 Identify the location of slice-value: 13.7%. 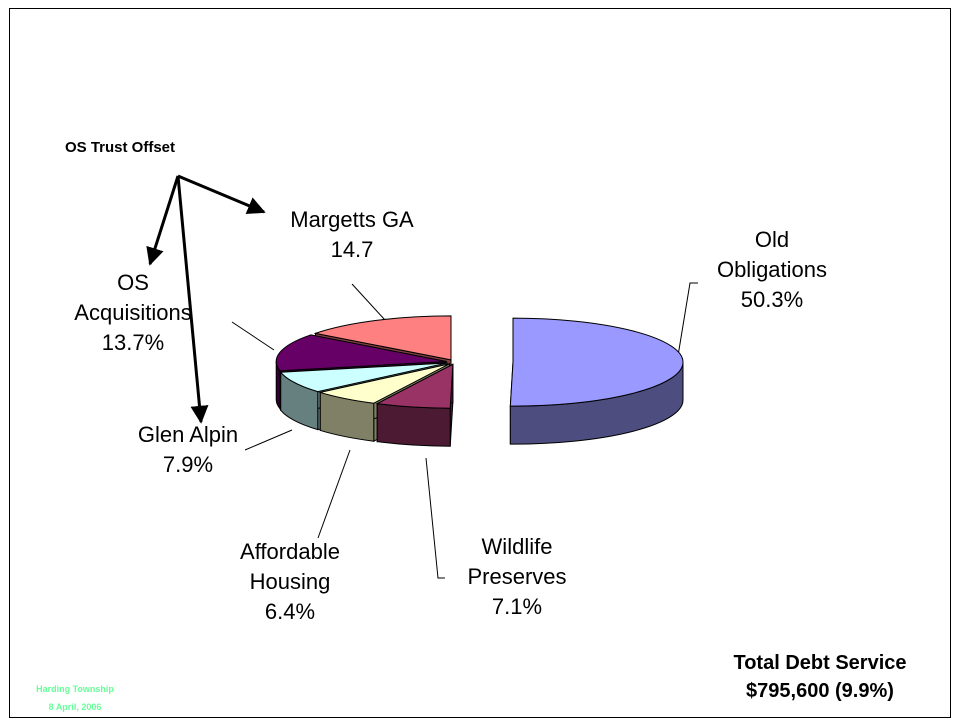
(133, 342).